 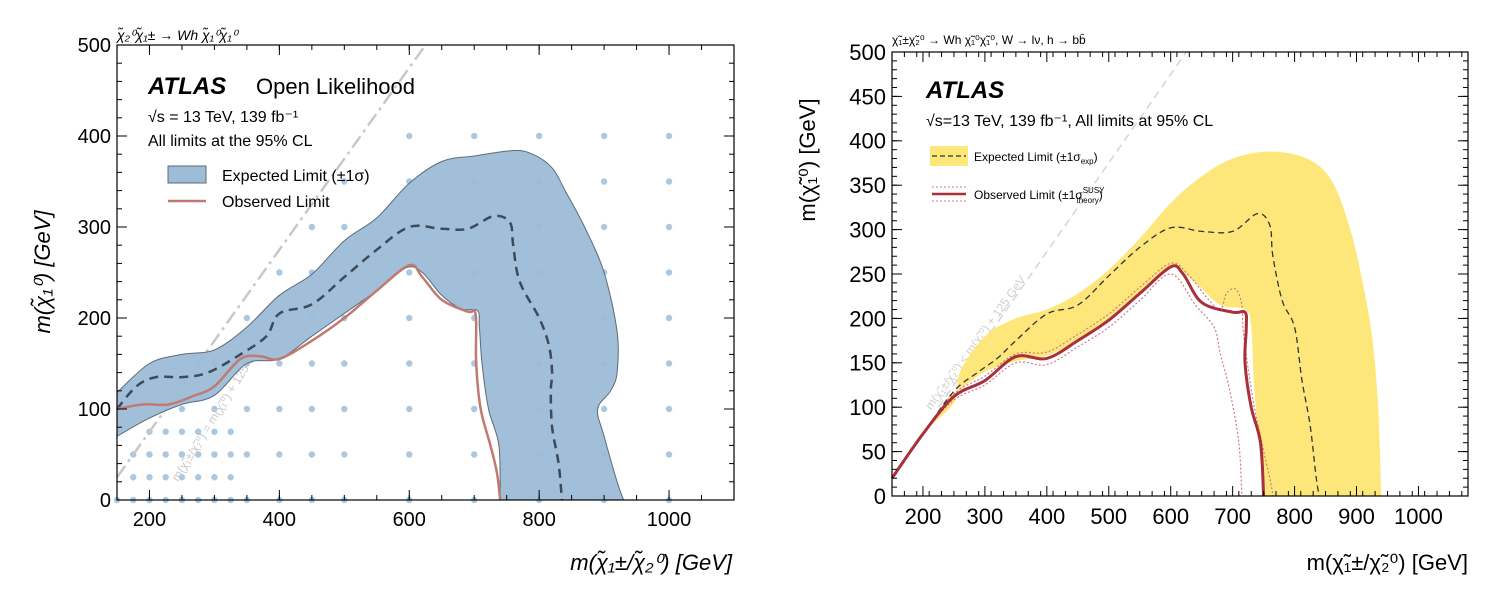 What do you see at coordinates (669, 520) in the screenshot?
I see `left-xtick-label-4: 1000` at bounding box center [669, 520].